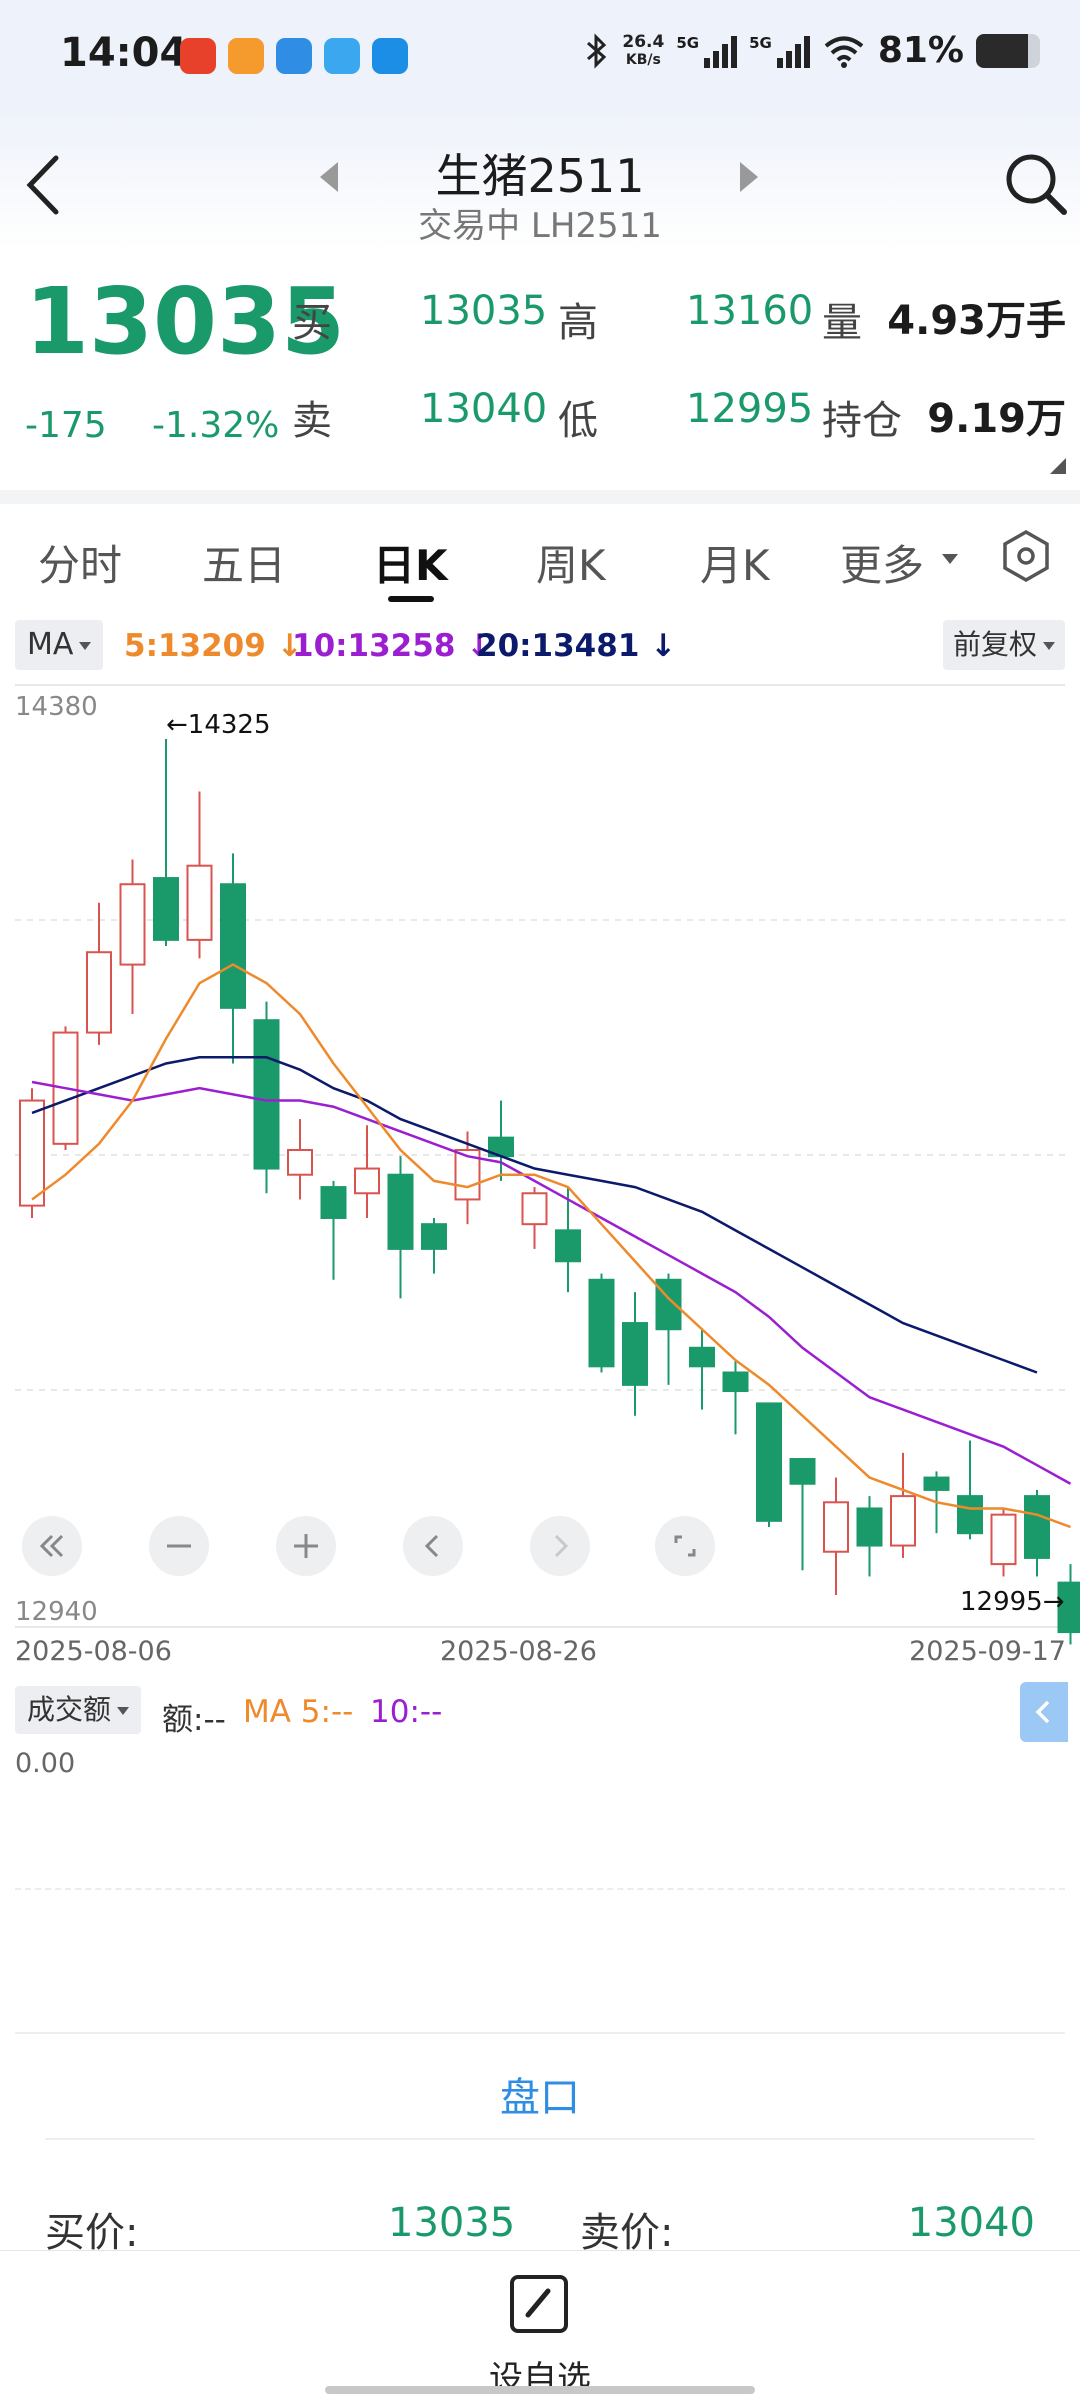 This screenshot has width=1080, height=2400. What do you see at coordinates (1012, 1602) in the screenshot?
I see `min-price-marker: 12995→` at bounding box center [1012, 1602].